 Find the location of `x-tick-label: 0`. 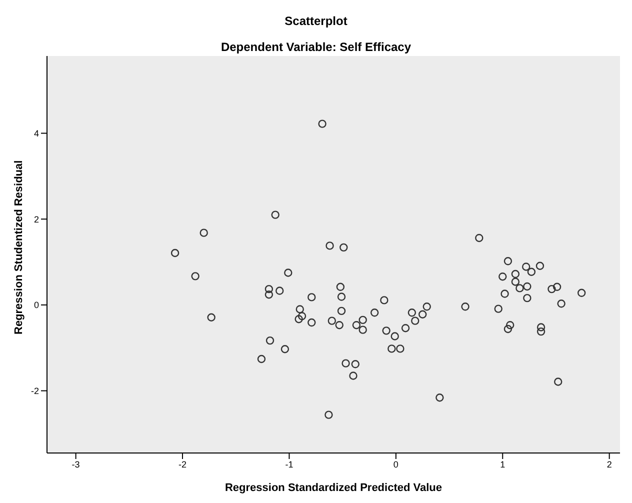

x-tick-label: 0 is located at coordinates (395, 464).